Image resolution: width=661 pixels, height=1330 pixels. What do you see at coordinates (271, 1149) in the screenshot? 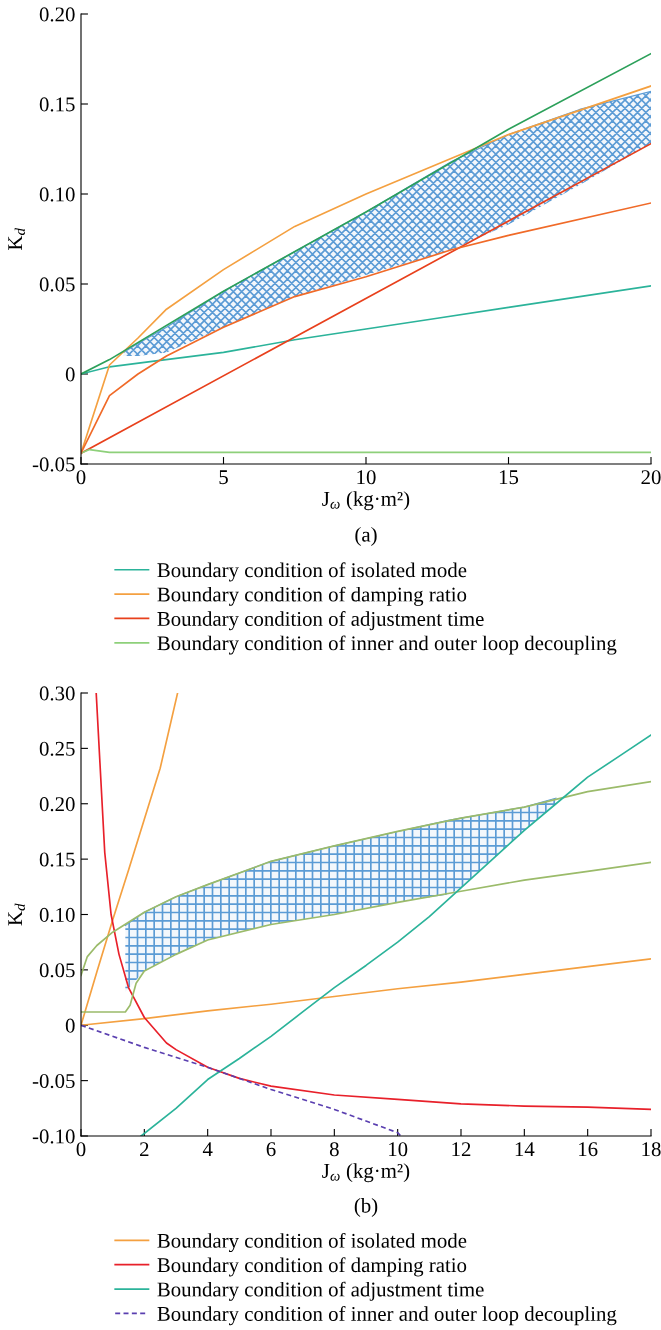
I see `x-tick-label: 6` at bounding box center [271, 1149].